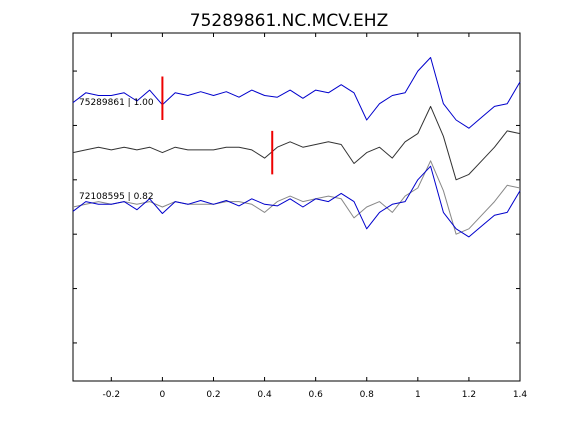  Describe the element at coordinates (264, 395) in the screenshot. I see `x-tick-label: 0.4` at that location.